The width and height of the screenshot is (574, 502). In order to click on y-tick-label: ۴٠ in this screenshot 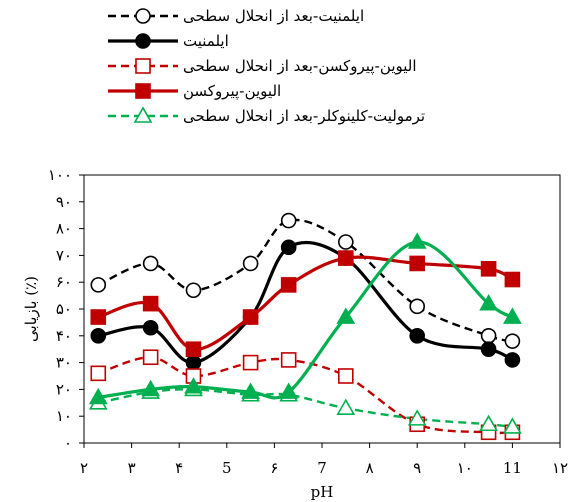, I will do `click(64, 336)`.